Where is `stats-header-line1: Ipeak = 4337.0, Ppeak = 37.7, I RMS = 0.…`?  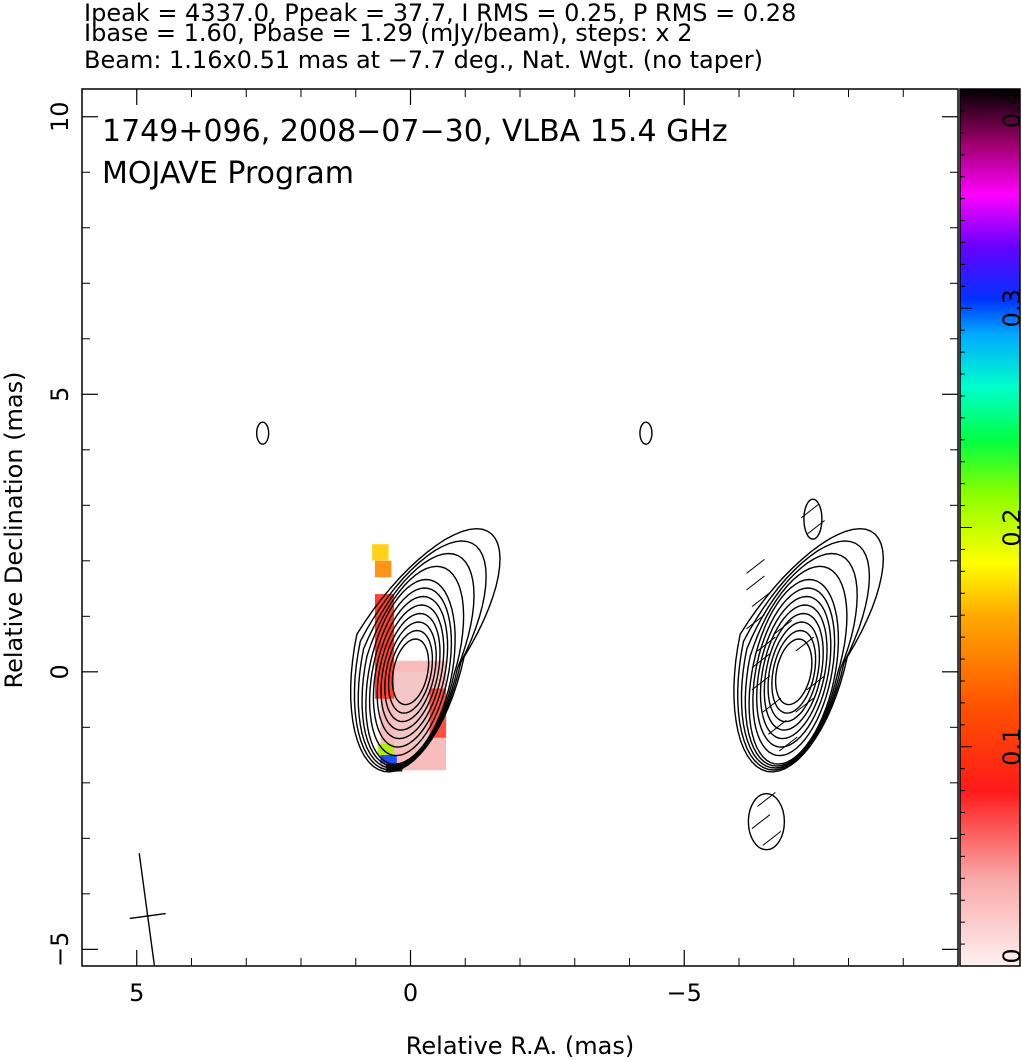
stats-header-line1: Ipeak = 4337.0, Ppeak = 37.7, I RMS = 0.… is located at coordinates (440, 13).